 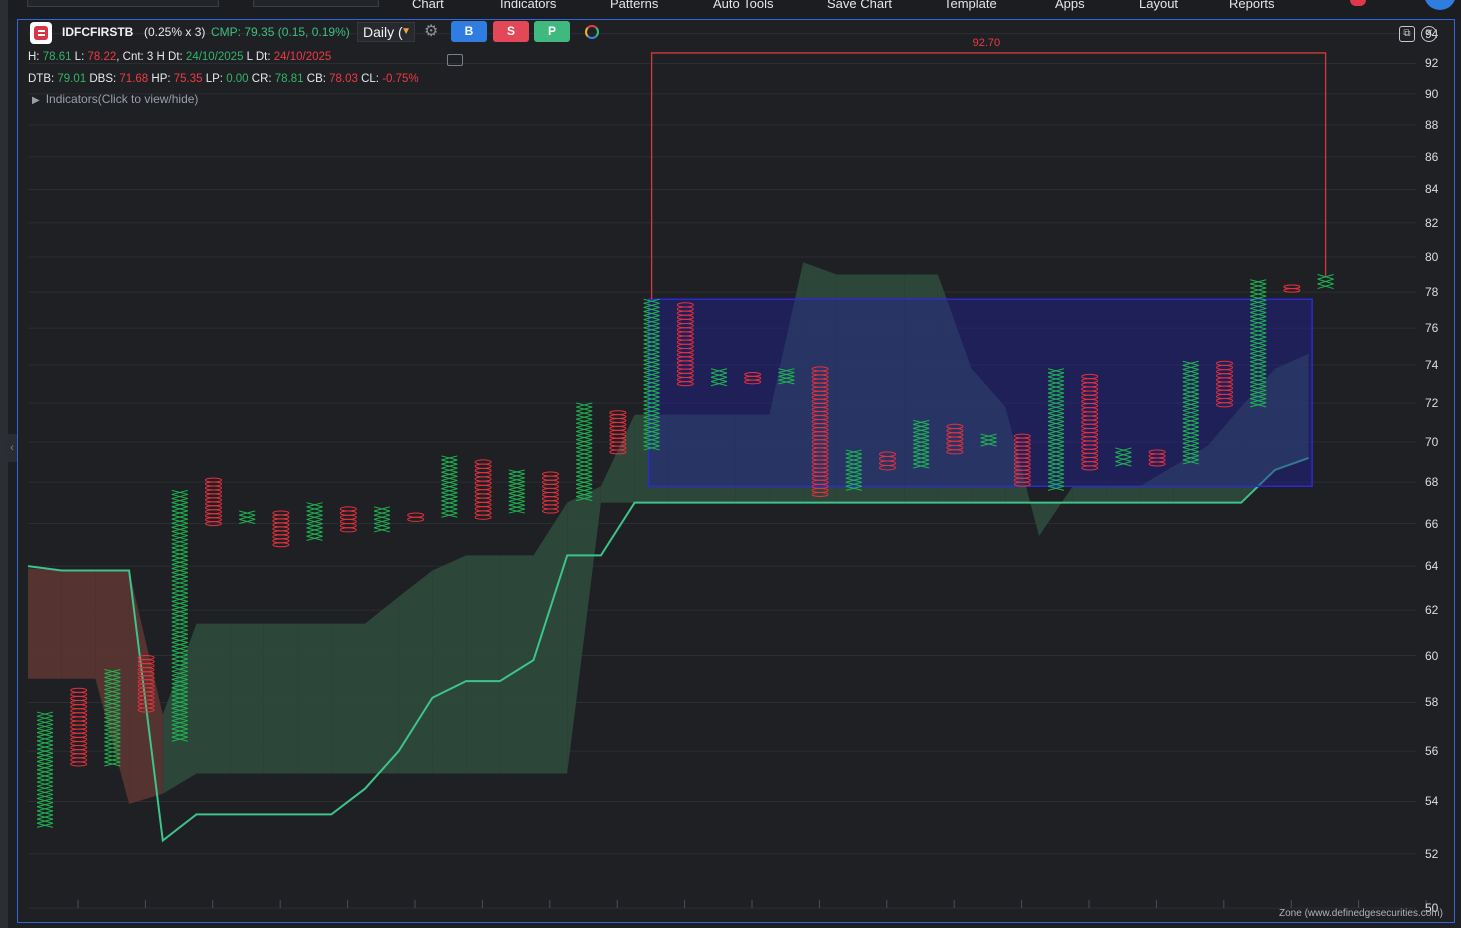 I want to click on info2-seg-4: HP:, so click(x=161, y=79).